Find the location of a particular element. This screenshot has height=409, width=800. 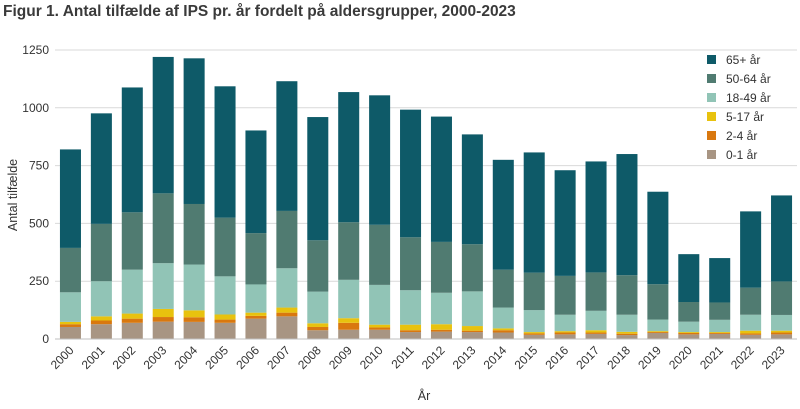

x-tick-label: 2010 is located at coordinates (371, 357).